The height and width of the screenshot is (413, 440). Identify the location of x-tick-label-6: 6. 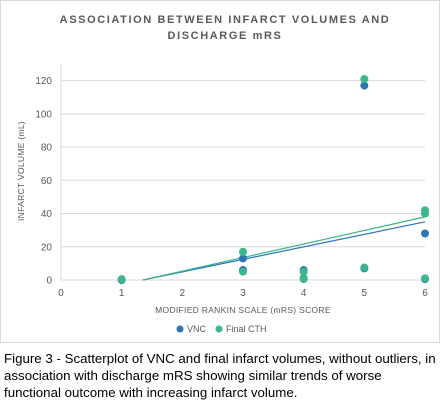
(425, 293).